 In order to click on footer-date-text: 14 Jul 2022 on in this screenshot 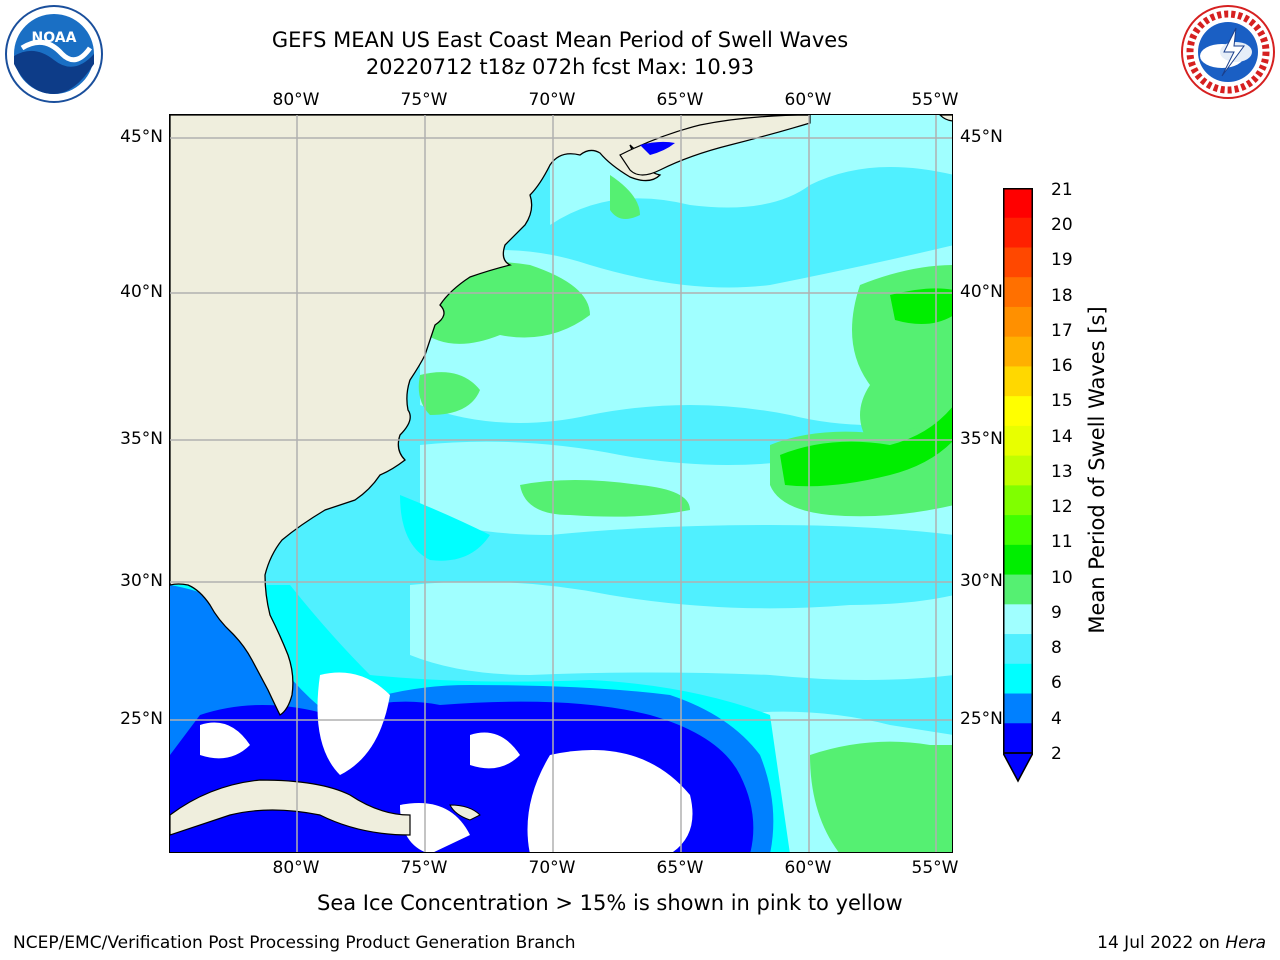, I will do `click(1158, 943)`.